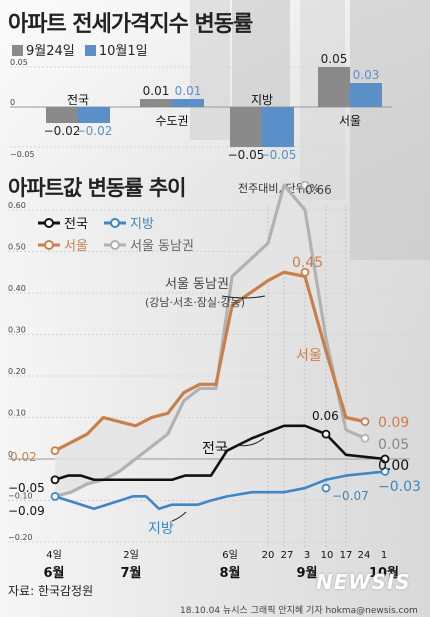 This screenshot has width=430, height=617. Describe the element at coordinates (49, 223) in the screenshot. I see `legend-national-dot` at that location.